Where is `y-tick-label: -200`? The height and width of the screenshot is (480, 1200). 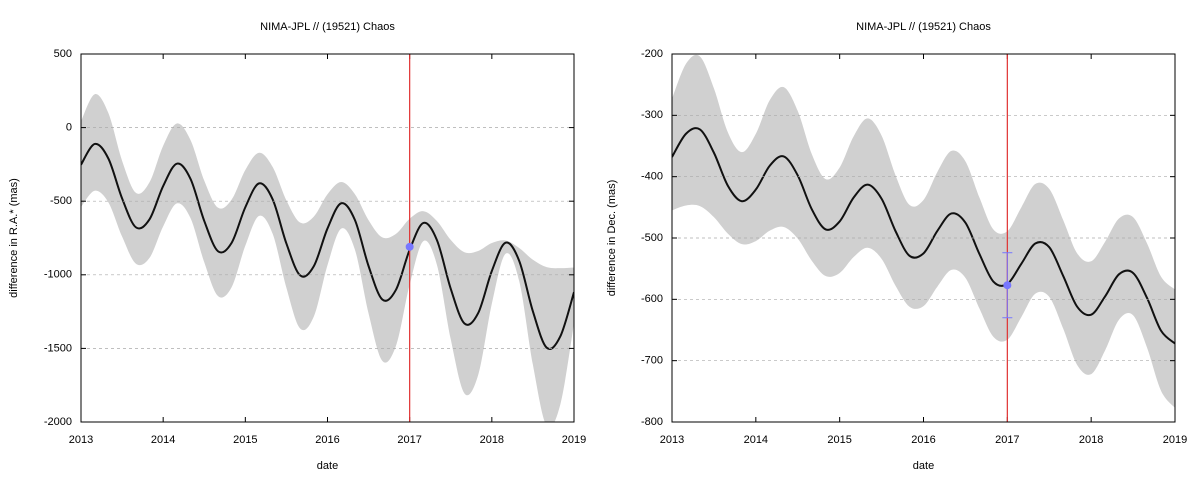
y-tick-label: -200 is located at coordinates (652, 54).